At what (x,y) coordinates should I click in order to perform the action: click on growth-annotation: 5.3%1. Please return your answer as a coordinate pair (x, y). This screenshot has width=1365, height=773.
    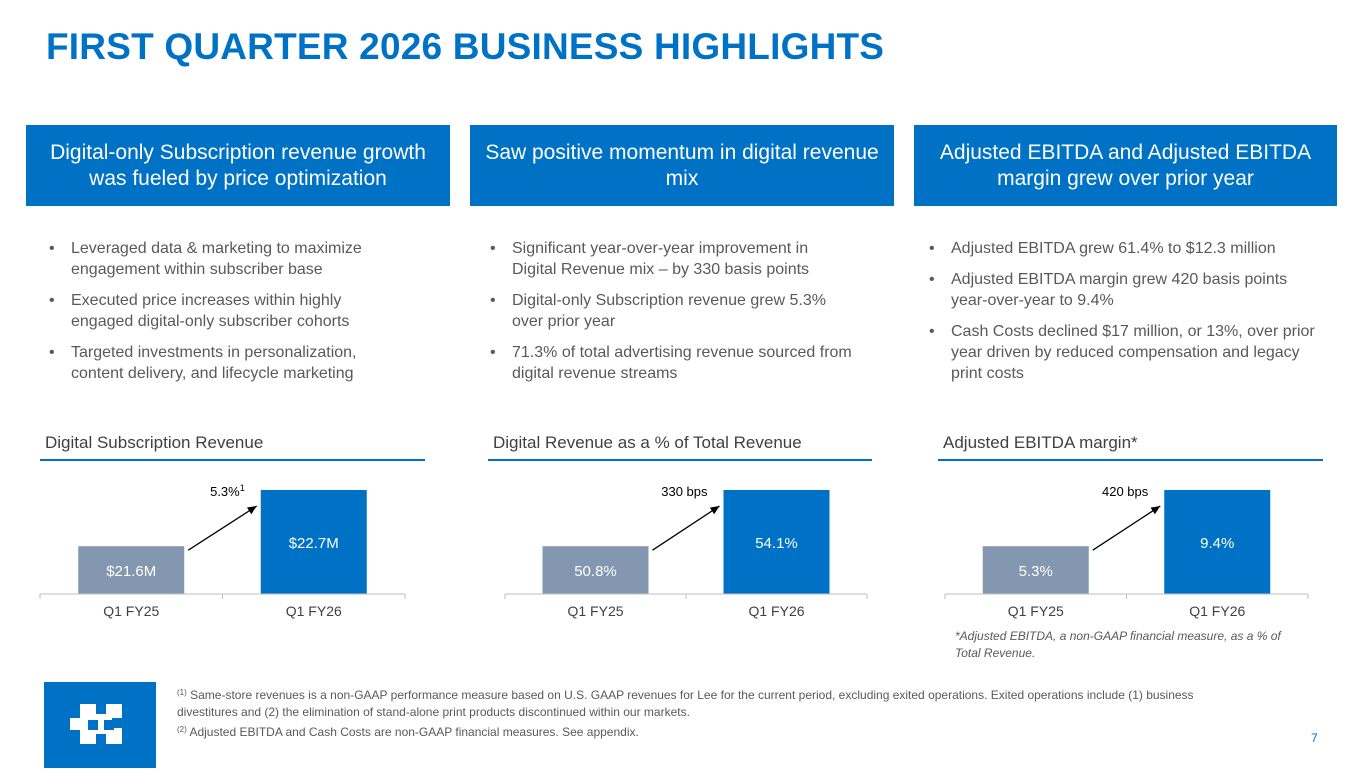
    Looking at the image, I should click on (227, 491).